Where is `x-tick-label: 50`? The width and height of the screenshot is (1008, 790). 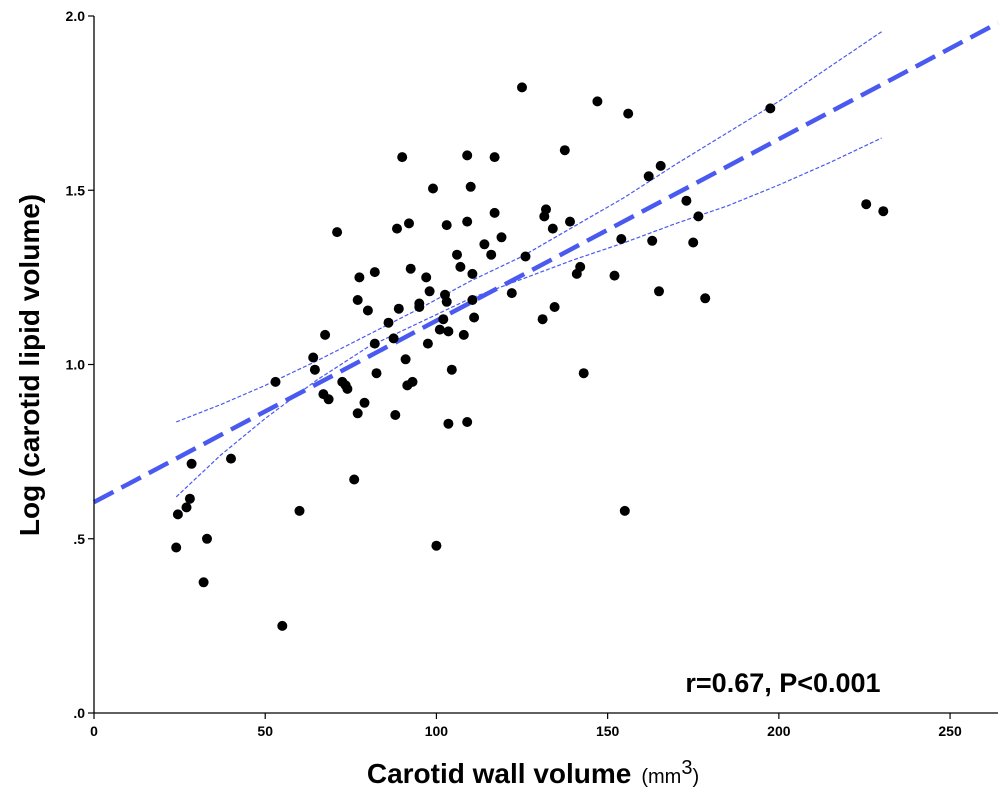
x-tick-label: 50 is located at coordinates (265, 731).